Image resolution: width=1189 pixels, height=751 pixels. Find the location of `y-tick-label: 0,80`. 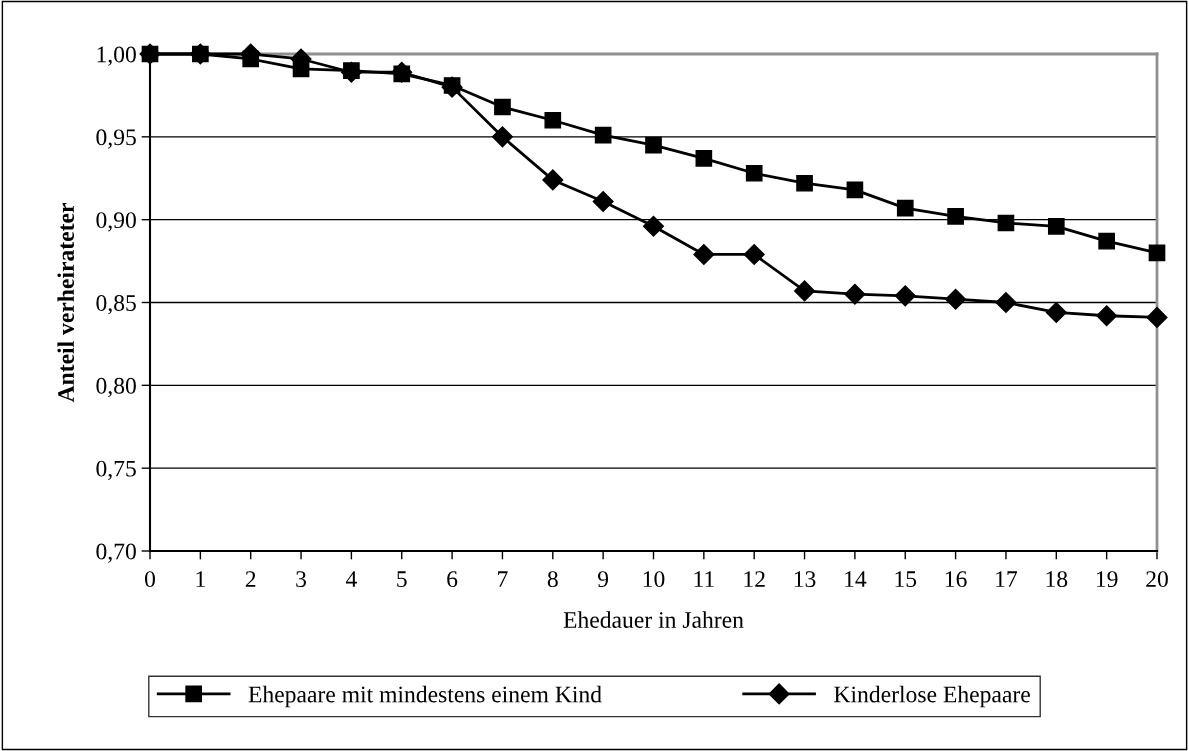

y-tick-label: 0,80 is located at coordinates (116, 387).